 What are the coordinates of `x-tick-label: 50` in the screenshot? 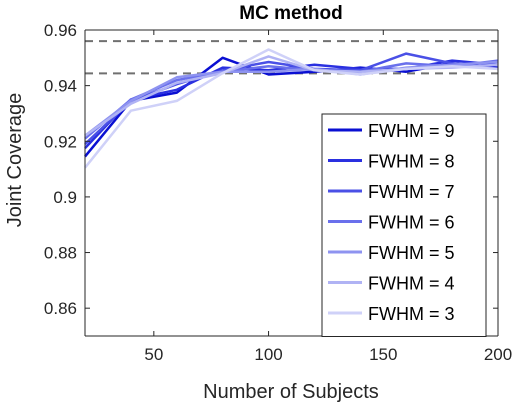 It's located at (153, 354).